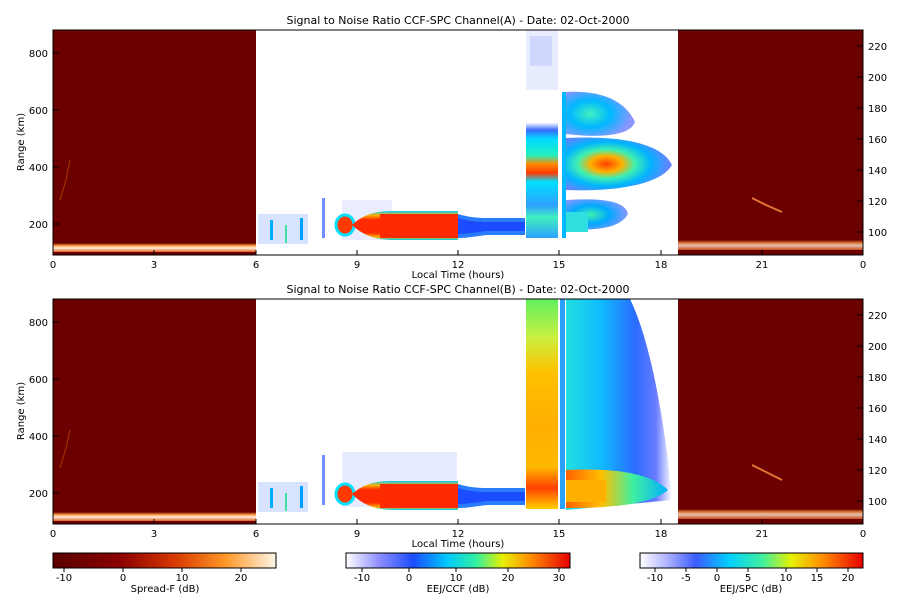  I want to click on spreadf-trace-left-a, so click(65, 180).